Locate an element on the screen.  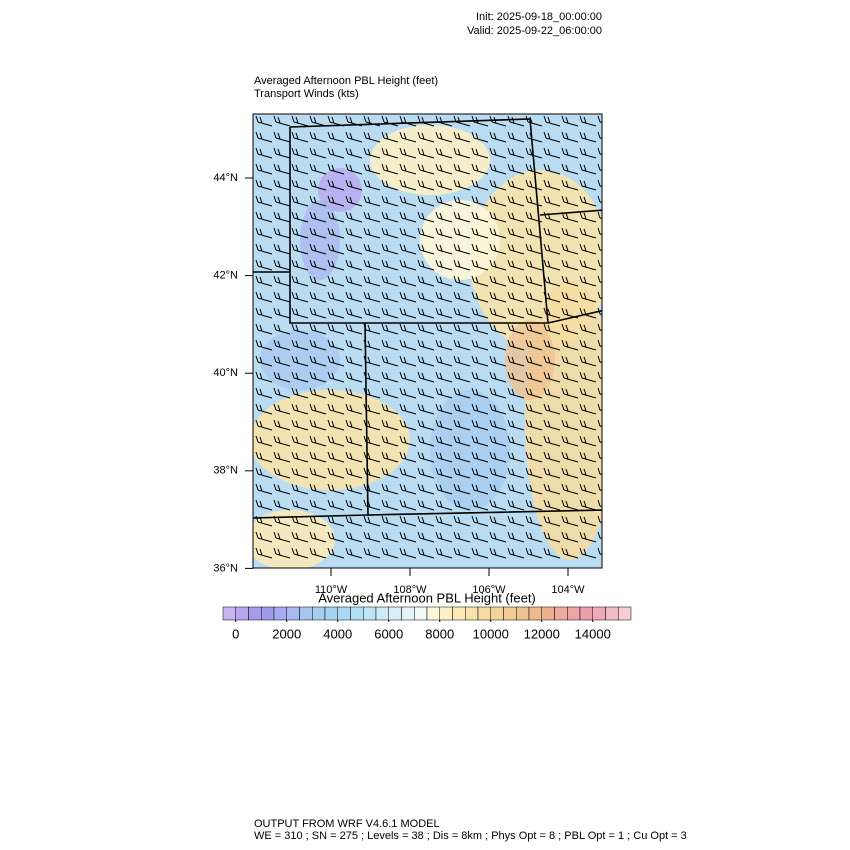
colorbar: 0 2000 4000 6000 8000 10000 12000 14000 is located at coordinates (427, 623).